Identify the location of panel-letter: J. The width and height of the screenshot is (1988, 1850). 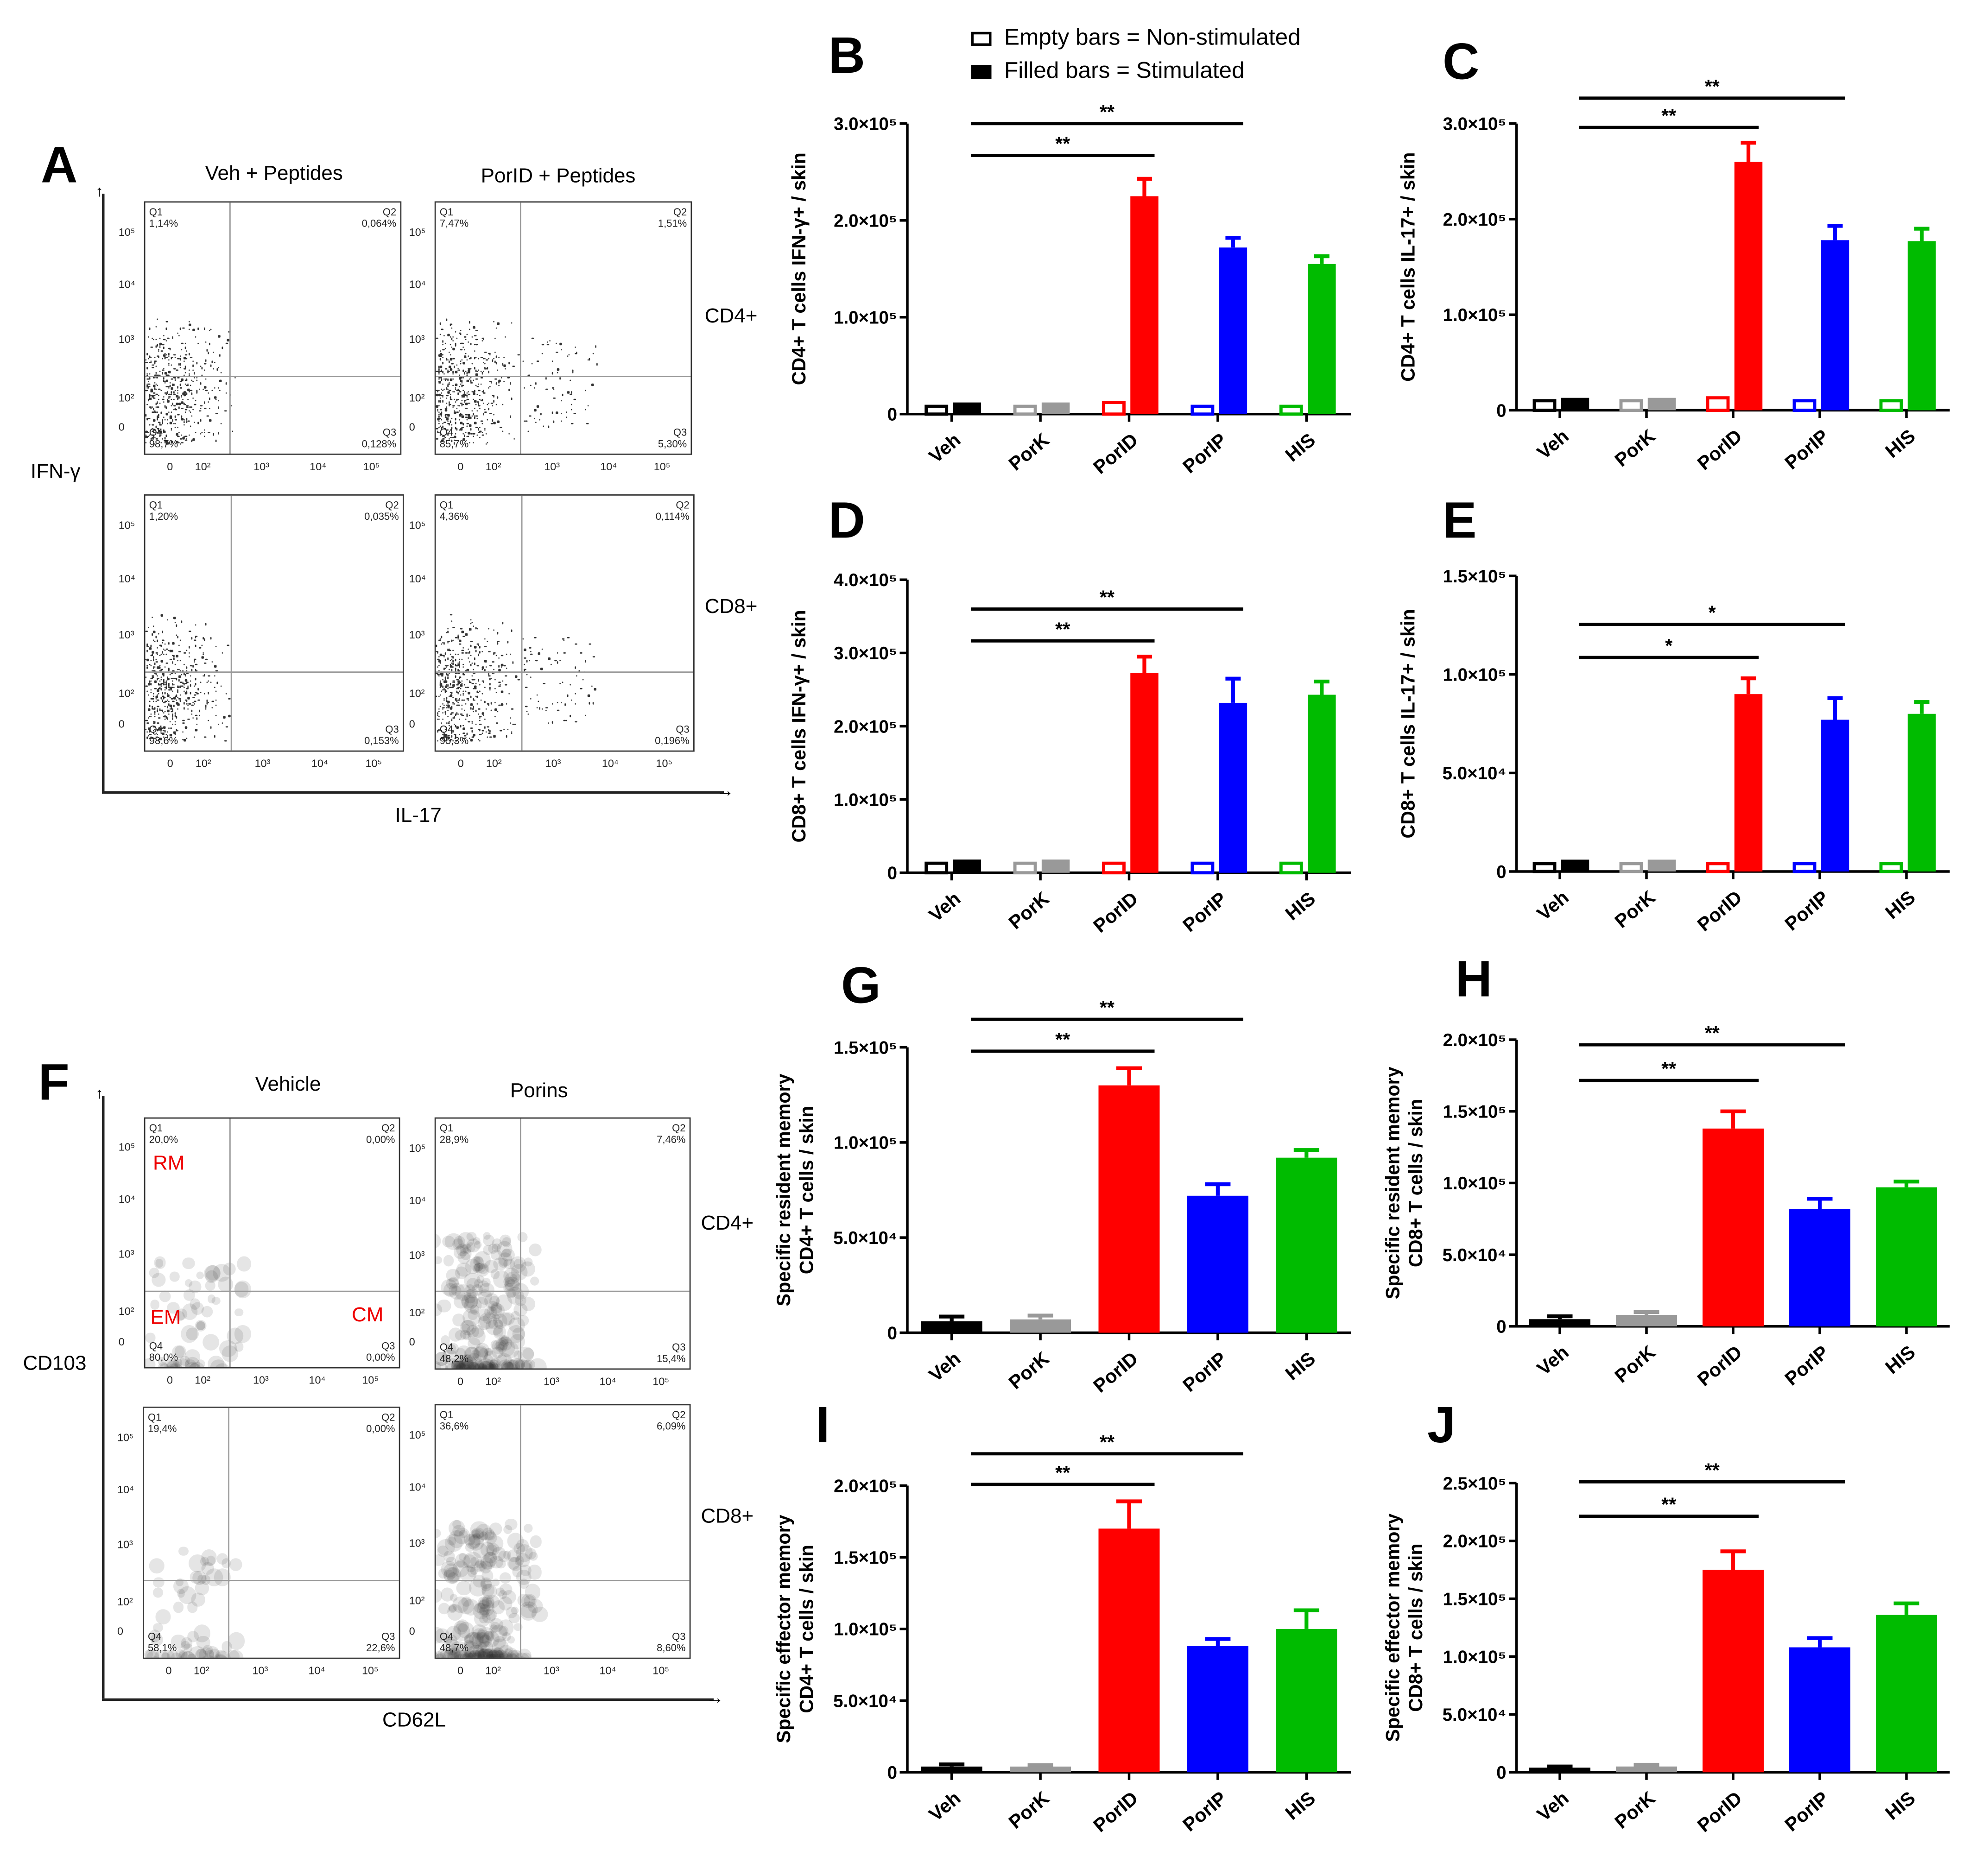
(1442, 1424).